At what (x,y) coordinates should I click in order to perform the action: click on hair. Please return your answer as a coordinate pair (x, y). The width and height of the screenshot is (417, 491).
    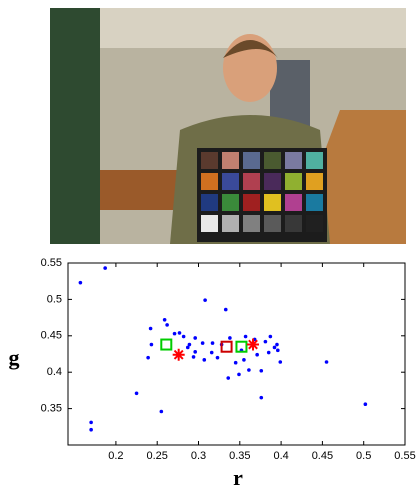
    Looking at the image, I should click on (250, 49).